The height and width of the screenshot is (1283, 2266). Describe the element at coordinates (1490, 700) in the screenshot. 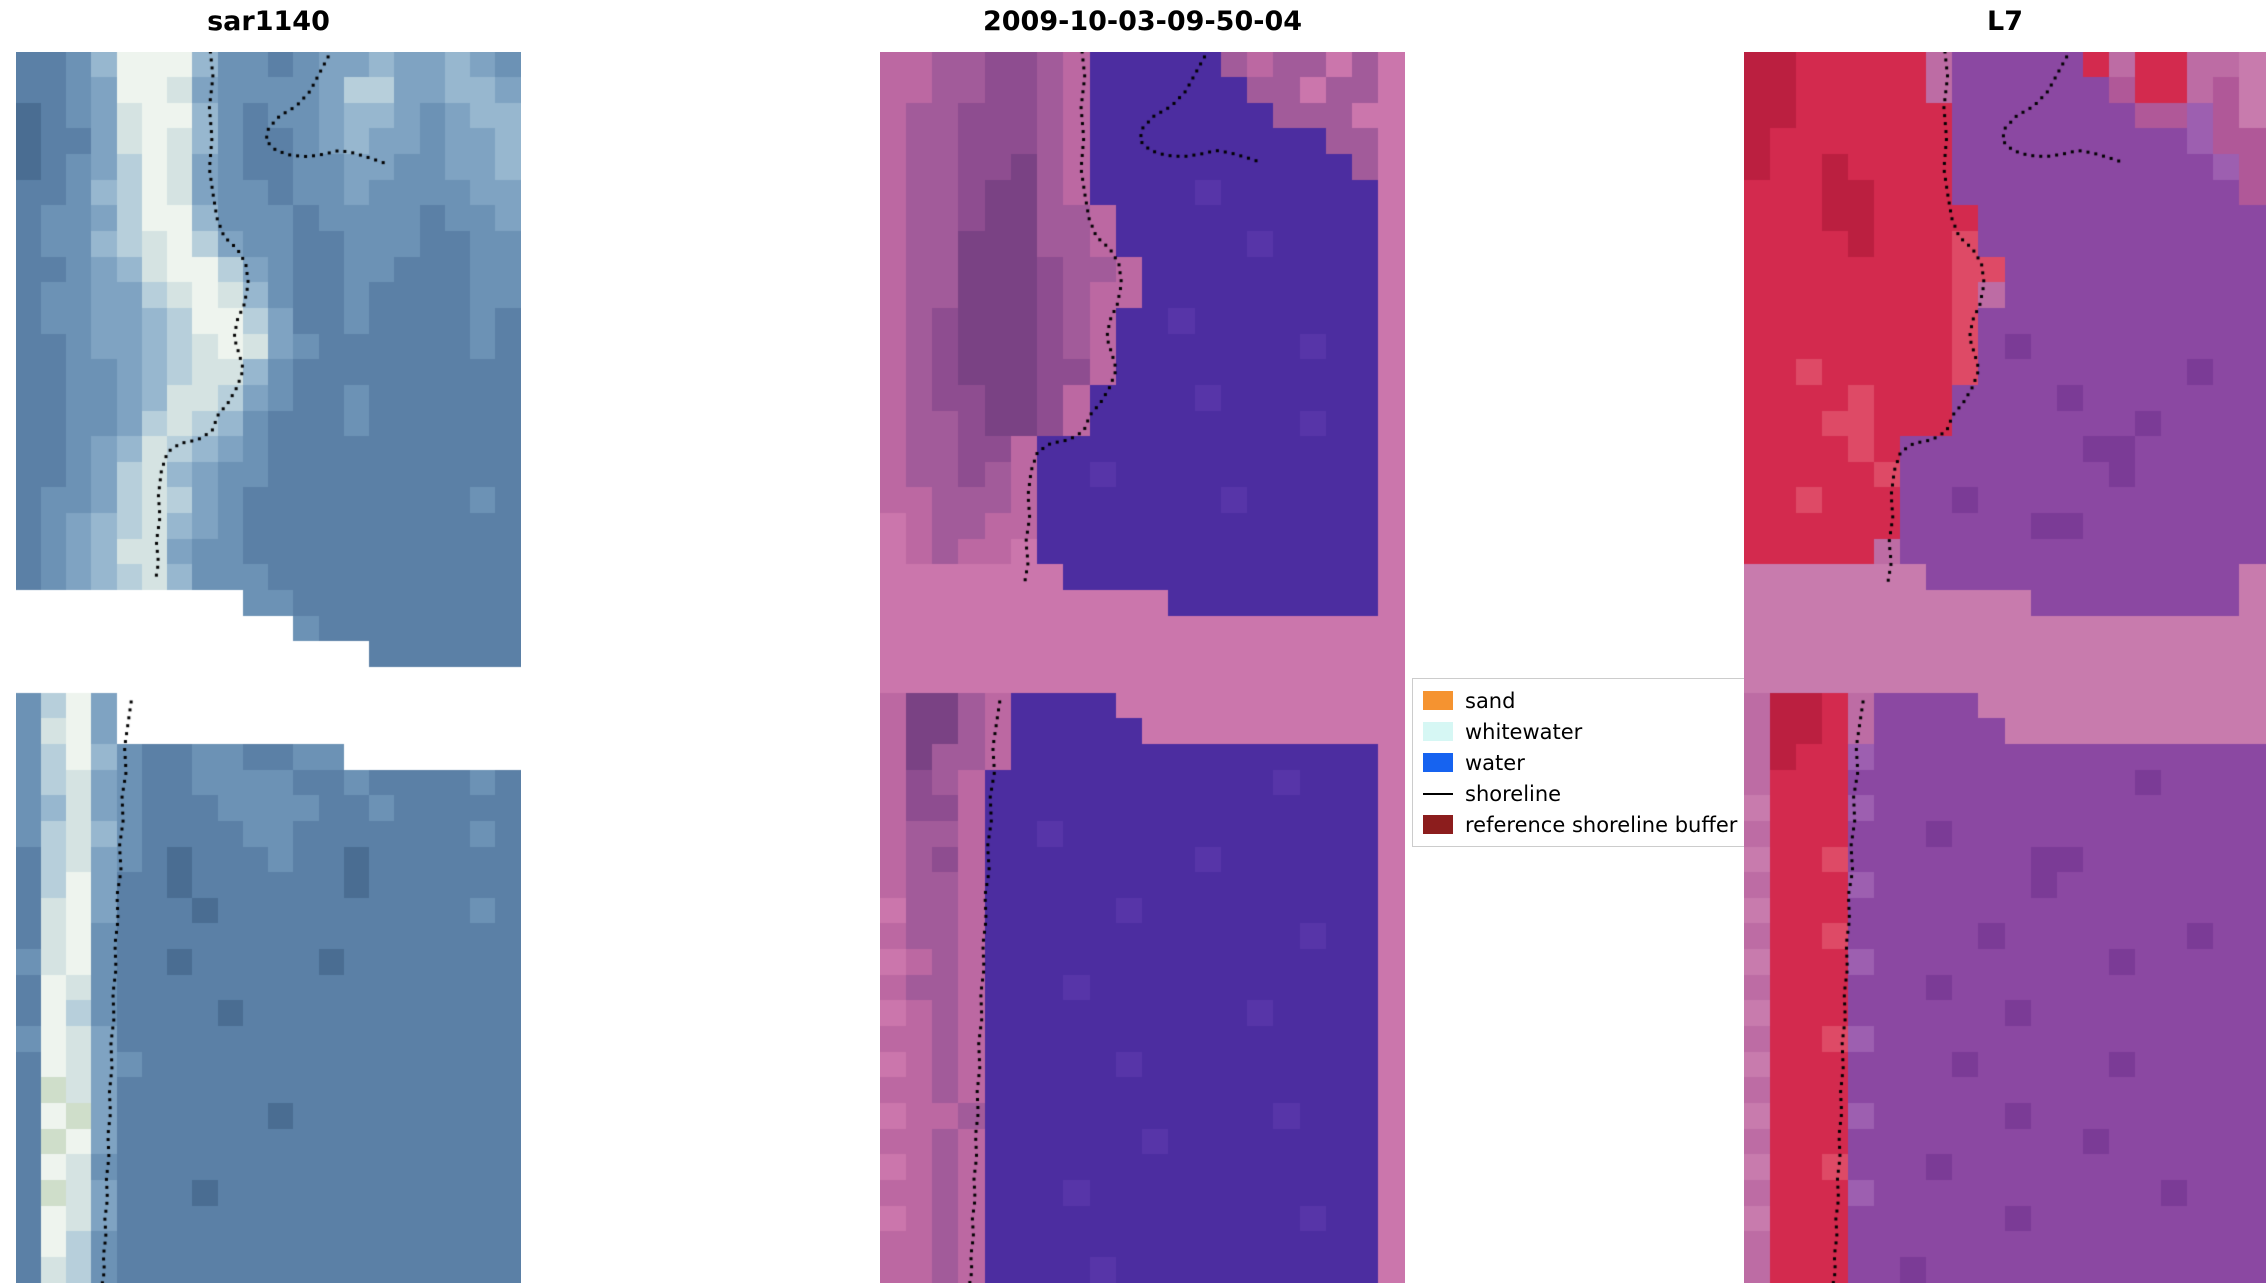

I see `legend-label: sand` at that location.